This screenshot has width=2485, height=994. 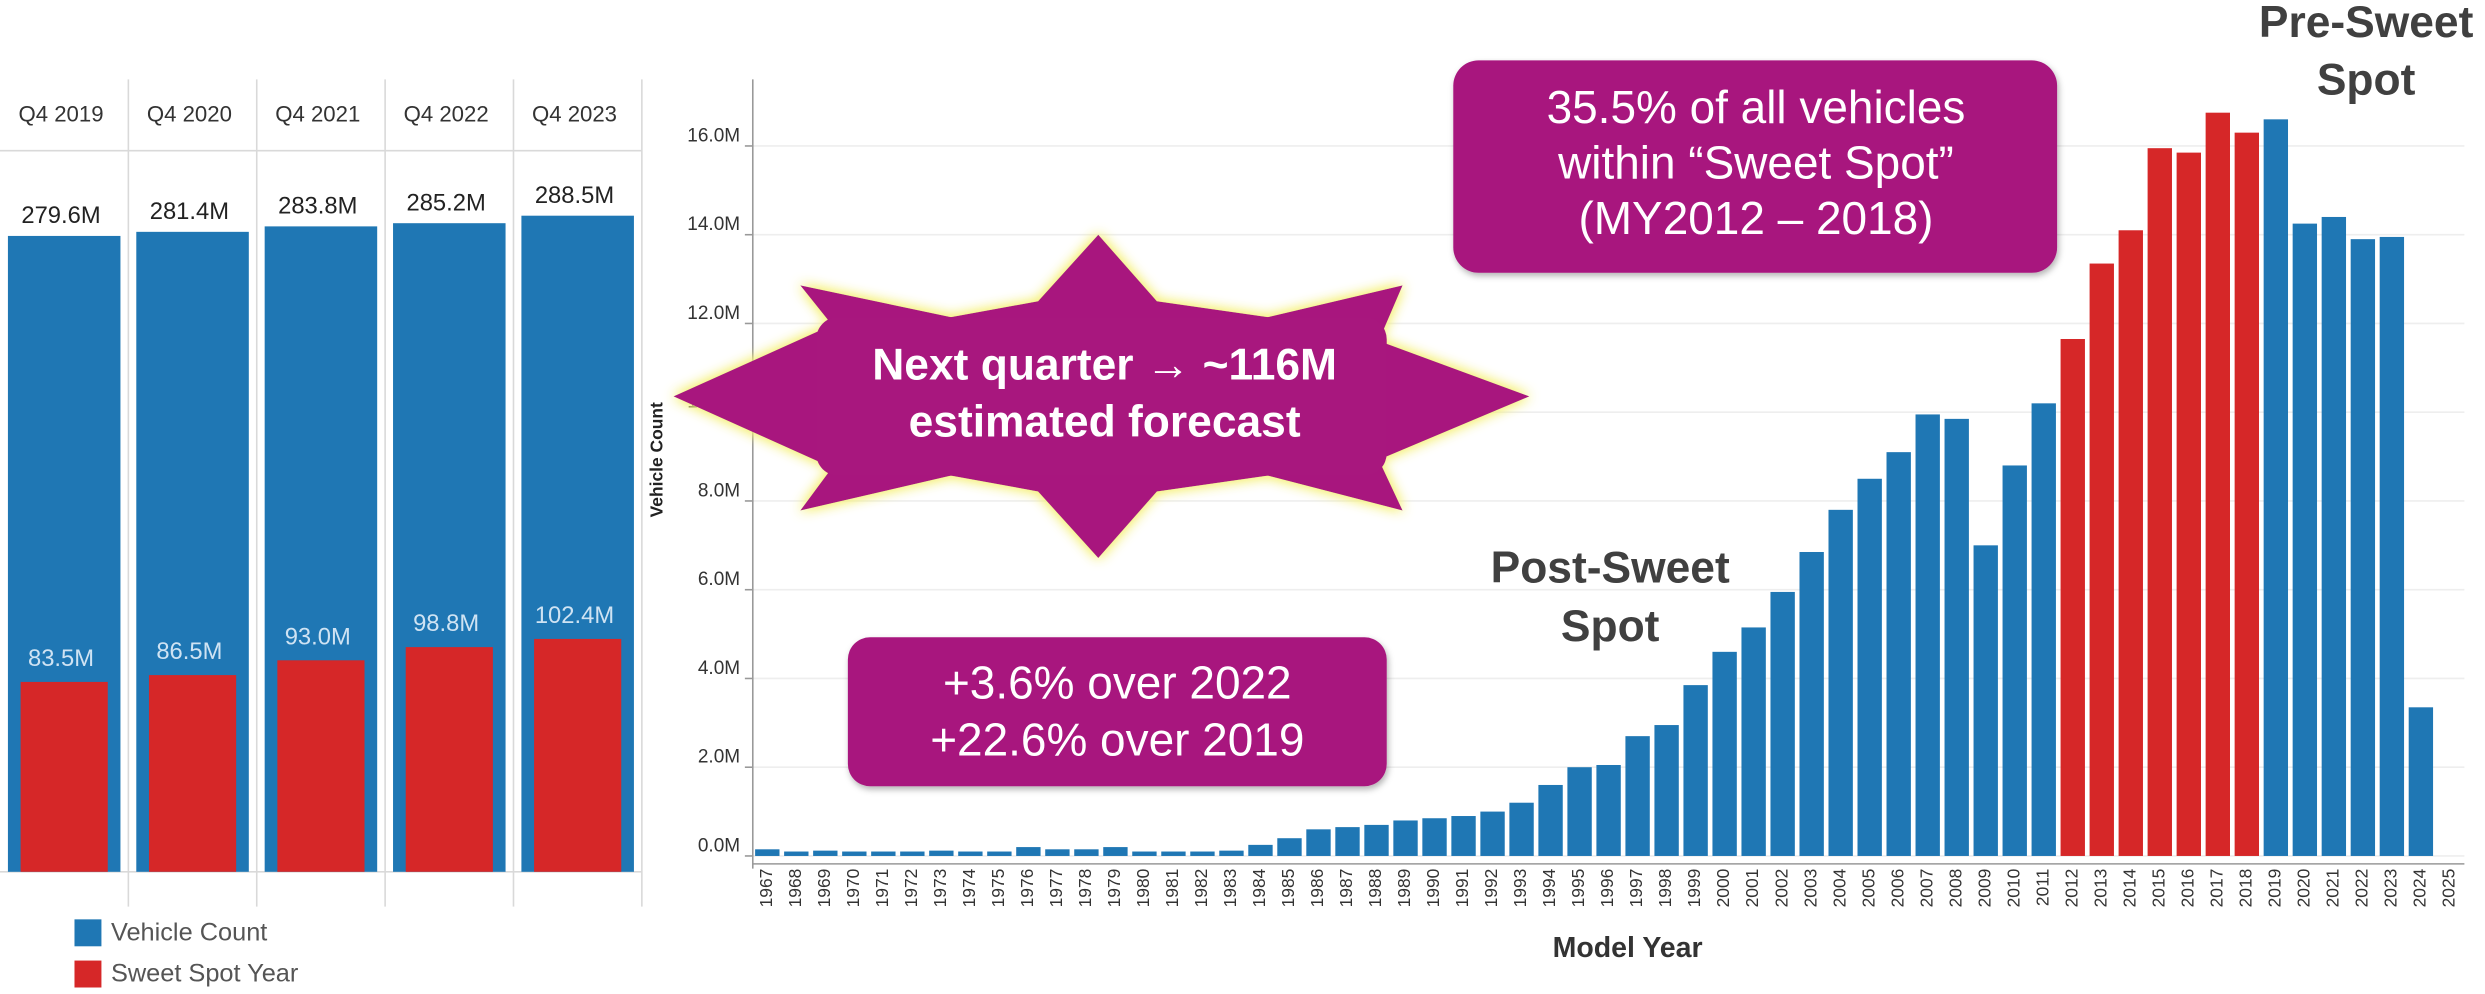 What do you see at coordinates (1955, 888) in the screenshot?
I see `x-tick-label: 2008` at bounding box center [1955, 888].